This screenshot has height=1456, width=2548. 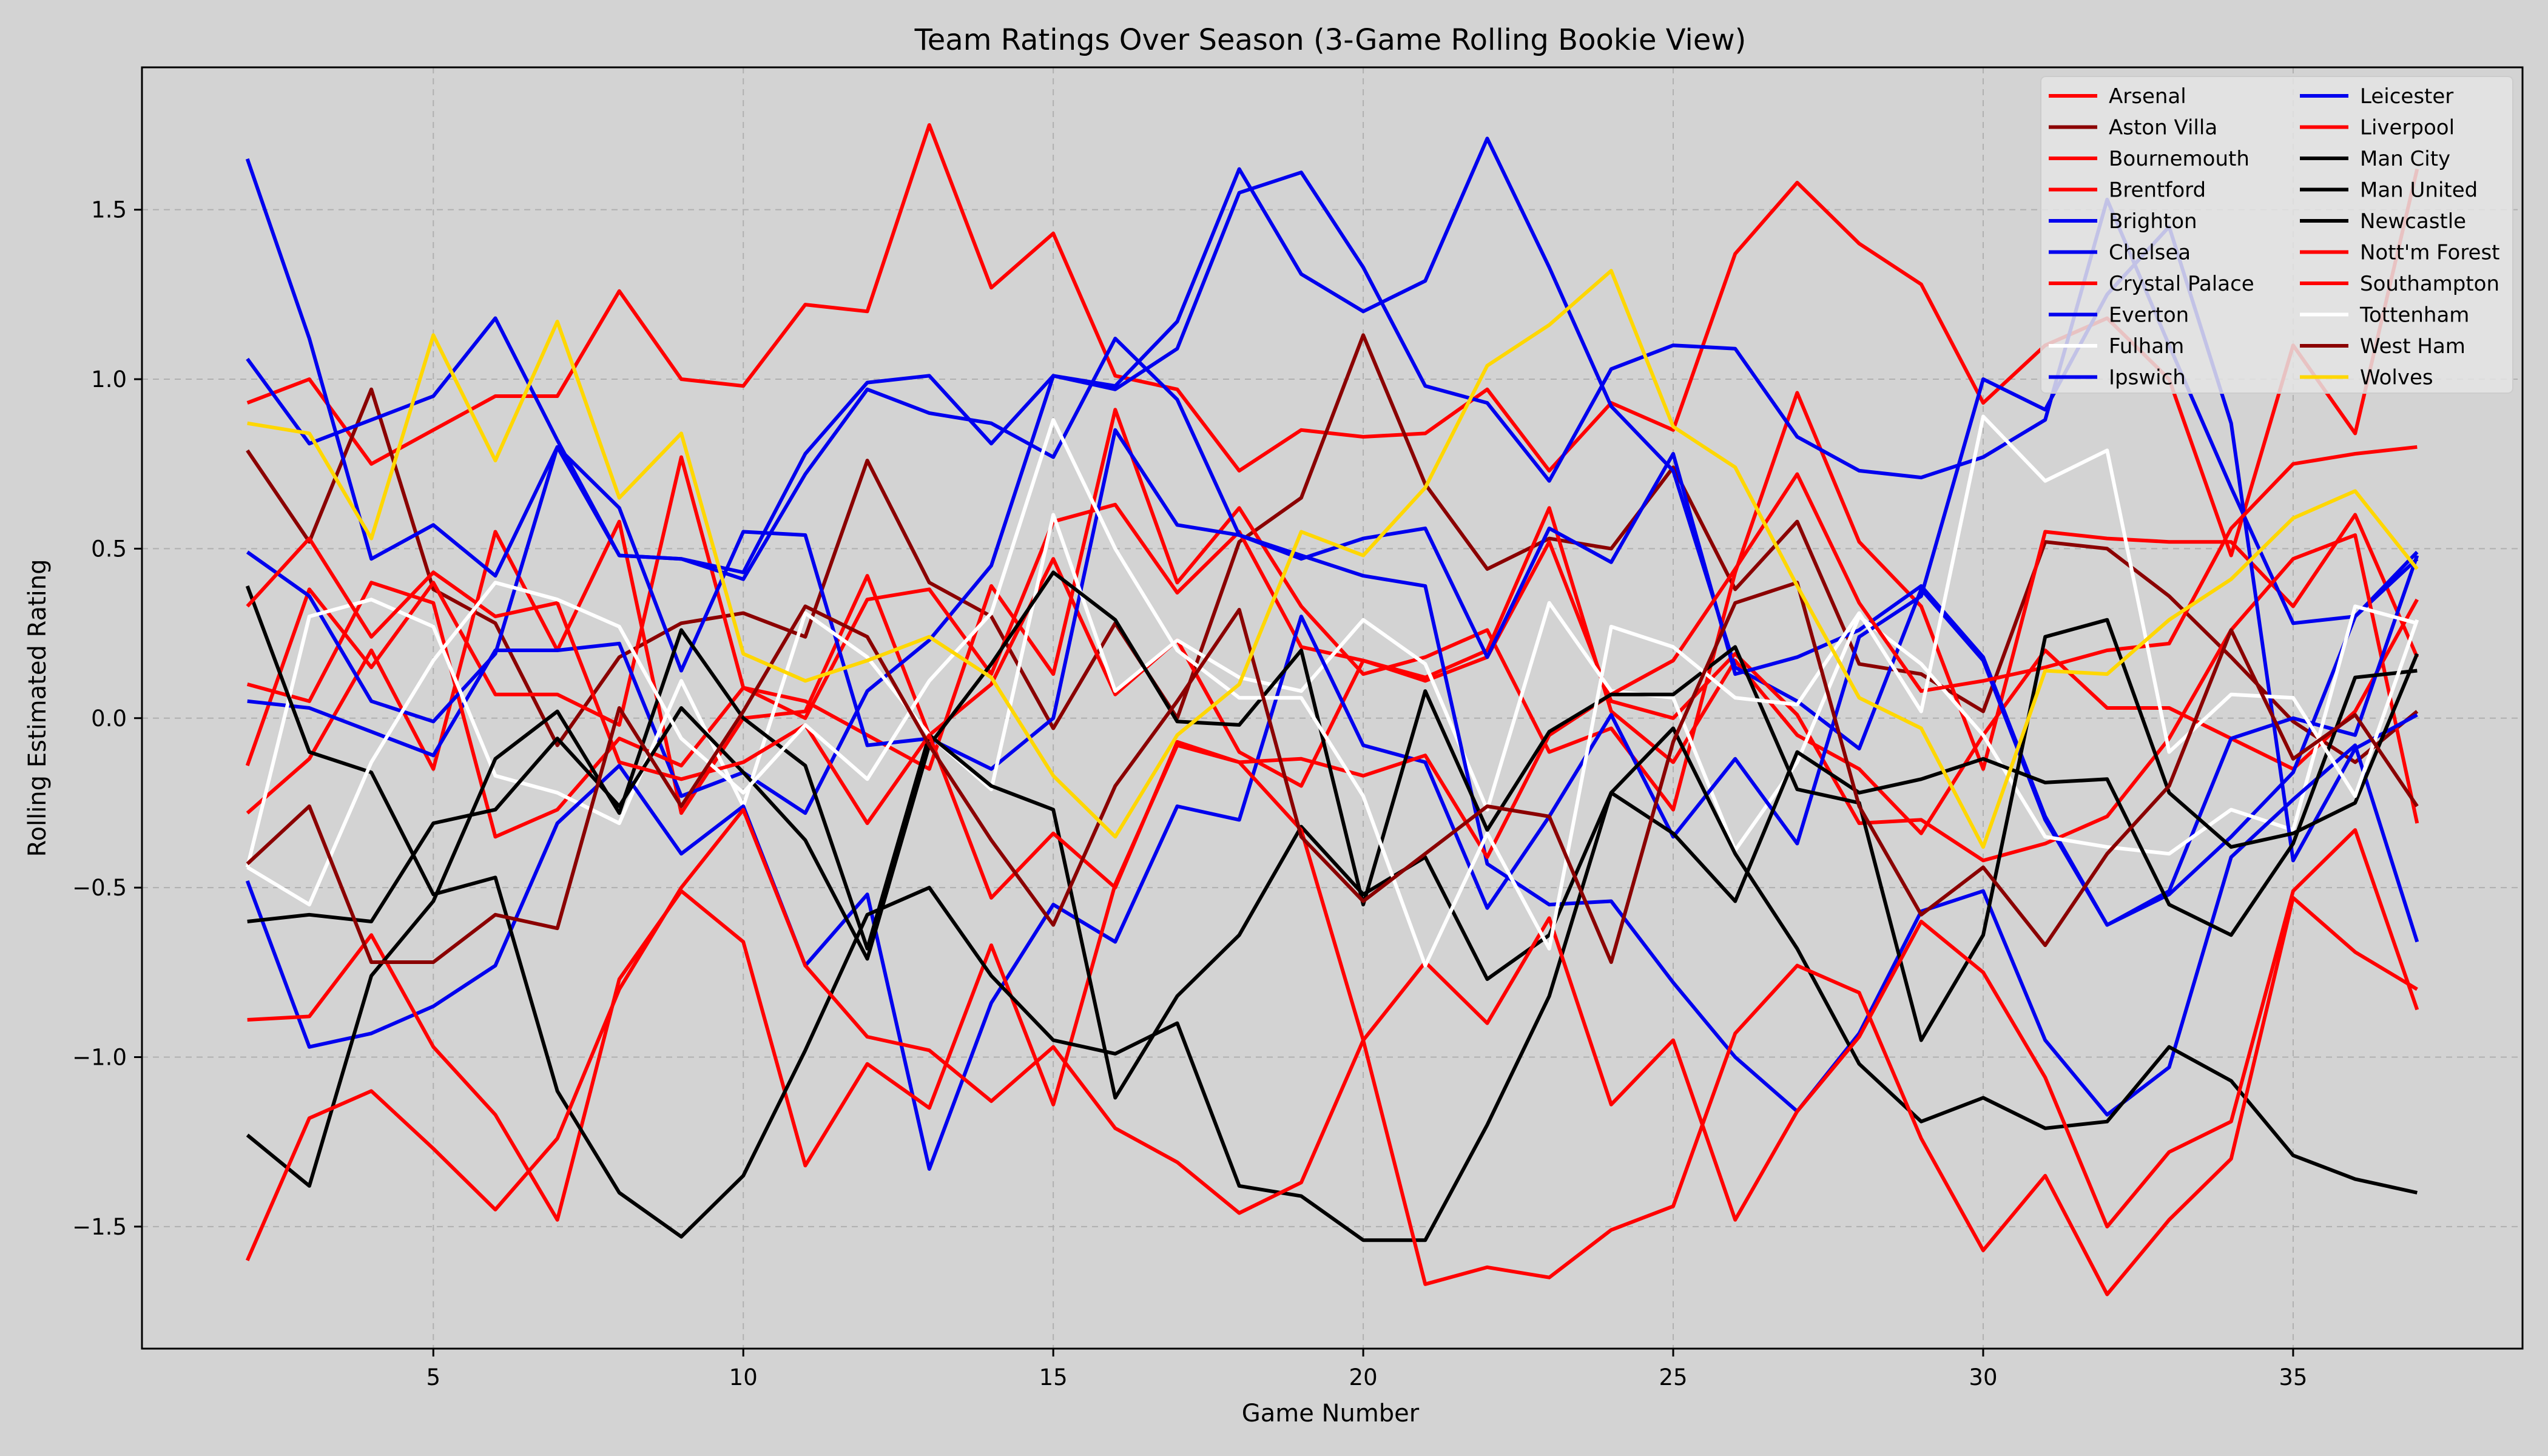 I want to click on y-tick-label: 1.5, so click(x=109, y=210).